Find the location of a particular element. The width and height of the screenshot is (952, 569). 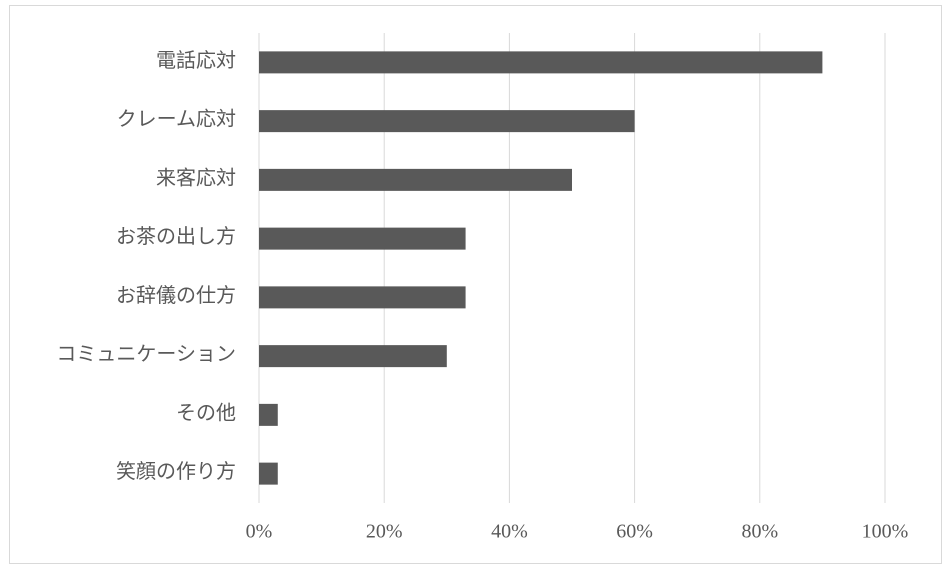

x-tick-label: 40% is located at coordinates (509, 532).